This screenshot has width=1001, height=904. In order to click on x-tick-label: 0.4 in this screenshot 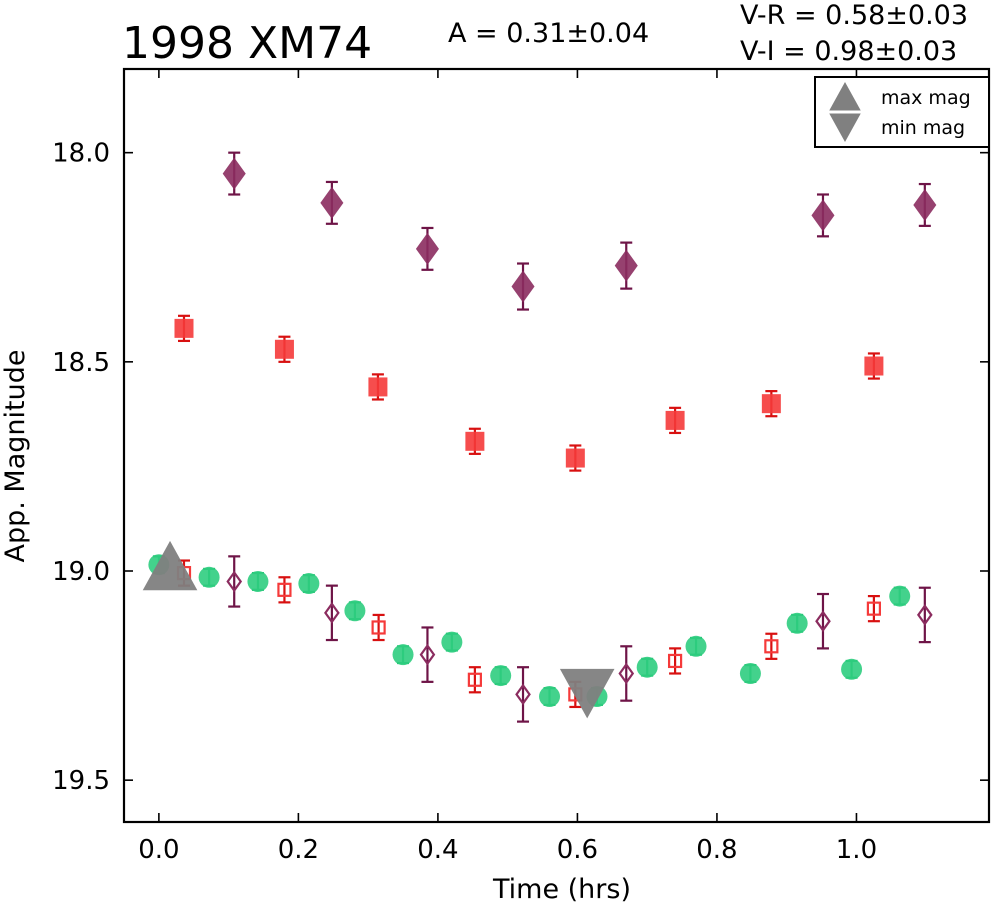, I will do `click(437, 850)`.